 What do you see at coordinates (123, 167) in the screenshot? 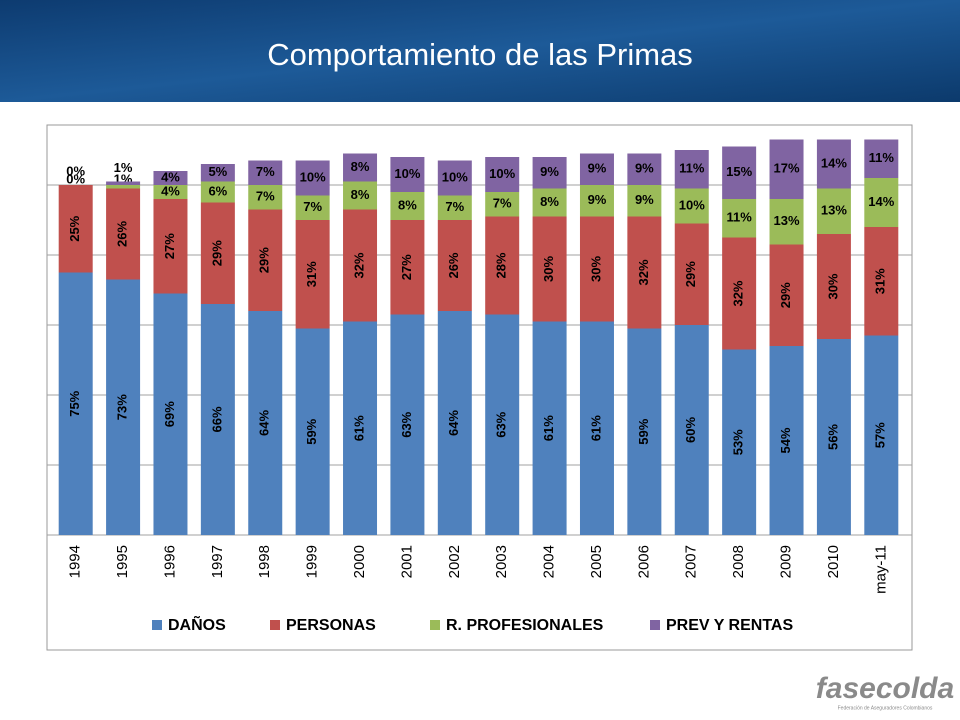
I see `value-label: 1%` at bounding box center [123, 167].